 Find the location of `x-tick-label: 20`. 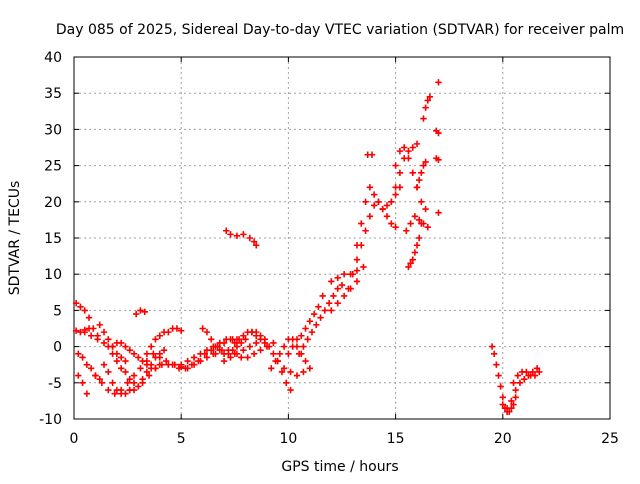

x-tick-label: 20 is located at coordinates (503, 439).